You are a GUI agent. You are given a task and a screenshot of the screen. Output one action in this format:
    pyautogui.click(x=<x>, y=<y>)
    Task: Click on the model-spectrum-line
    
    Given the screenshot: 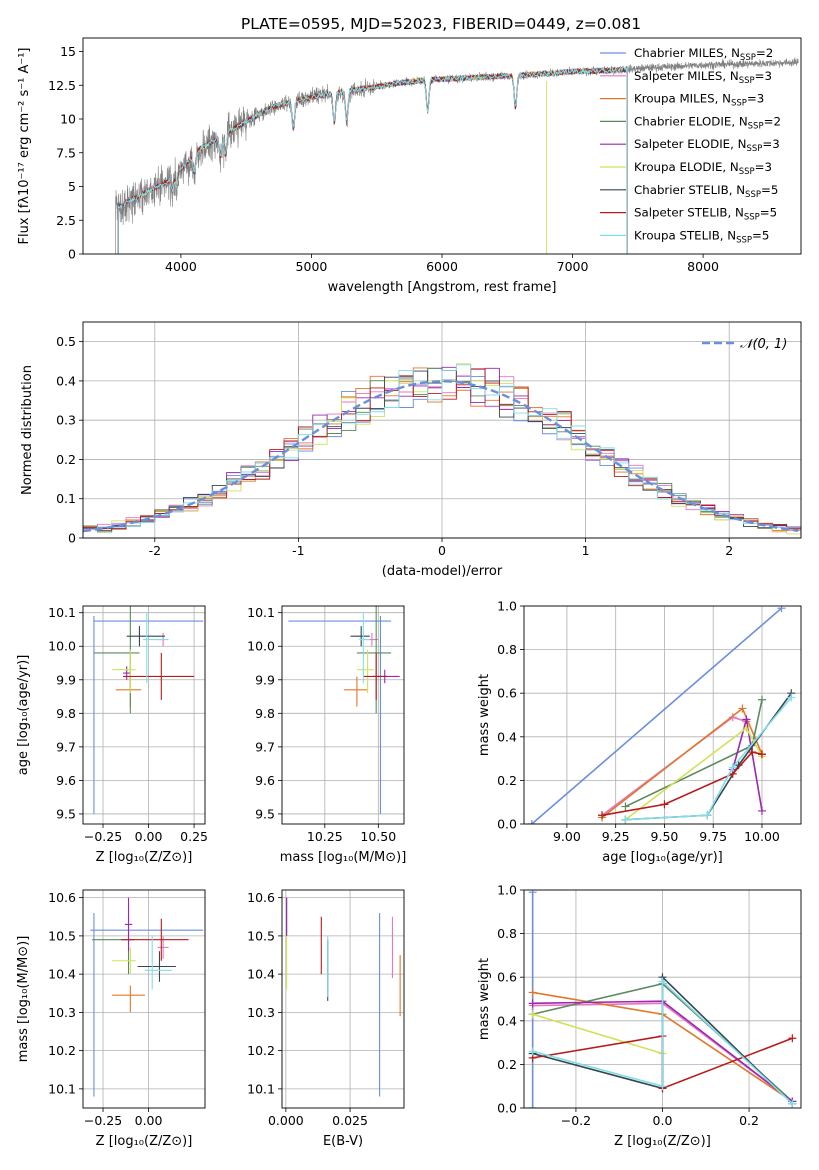 What is the action you would take?
    pyautogui.click(x=372, y=159)
    